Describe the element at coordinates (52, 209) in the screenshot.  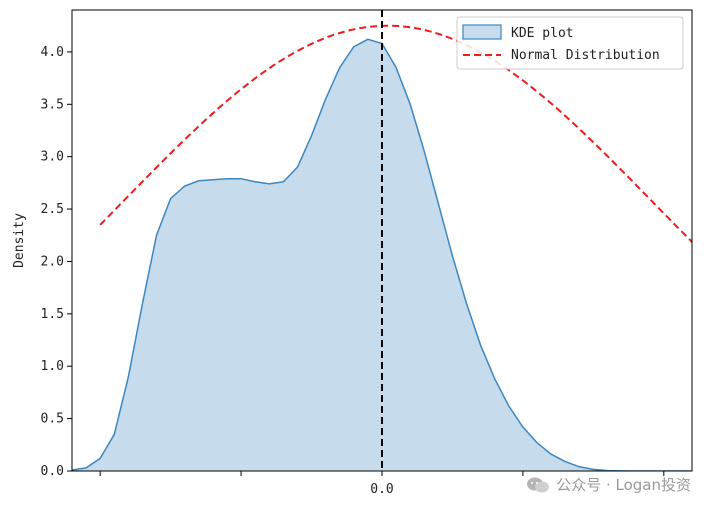
I see `y-tick-label: 2.5` at that location.